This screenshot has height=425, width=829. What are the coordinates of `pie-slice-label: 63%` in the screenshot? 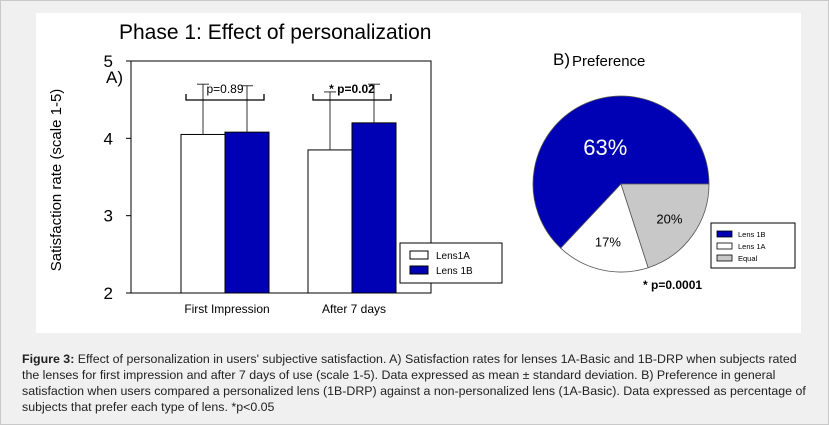 It's located at (605, 147).